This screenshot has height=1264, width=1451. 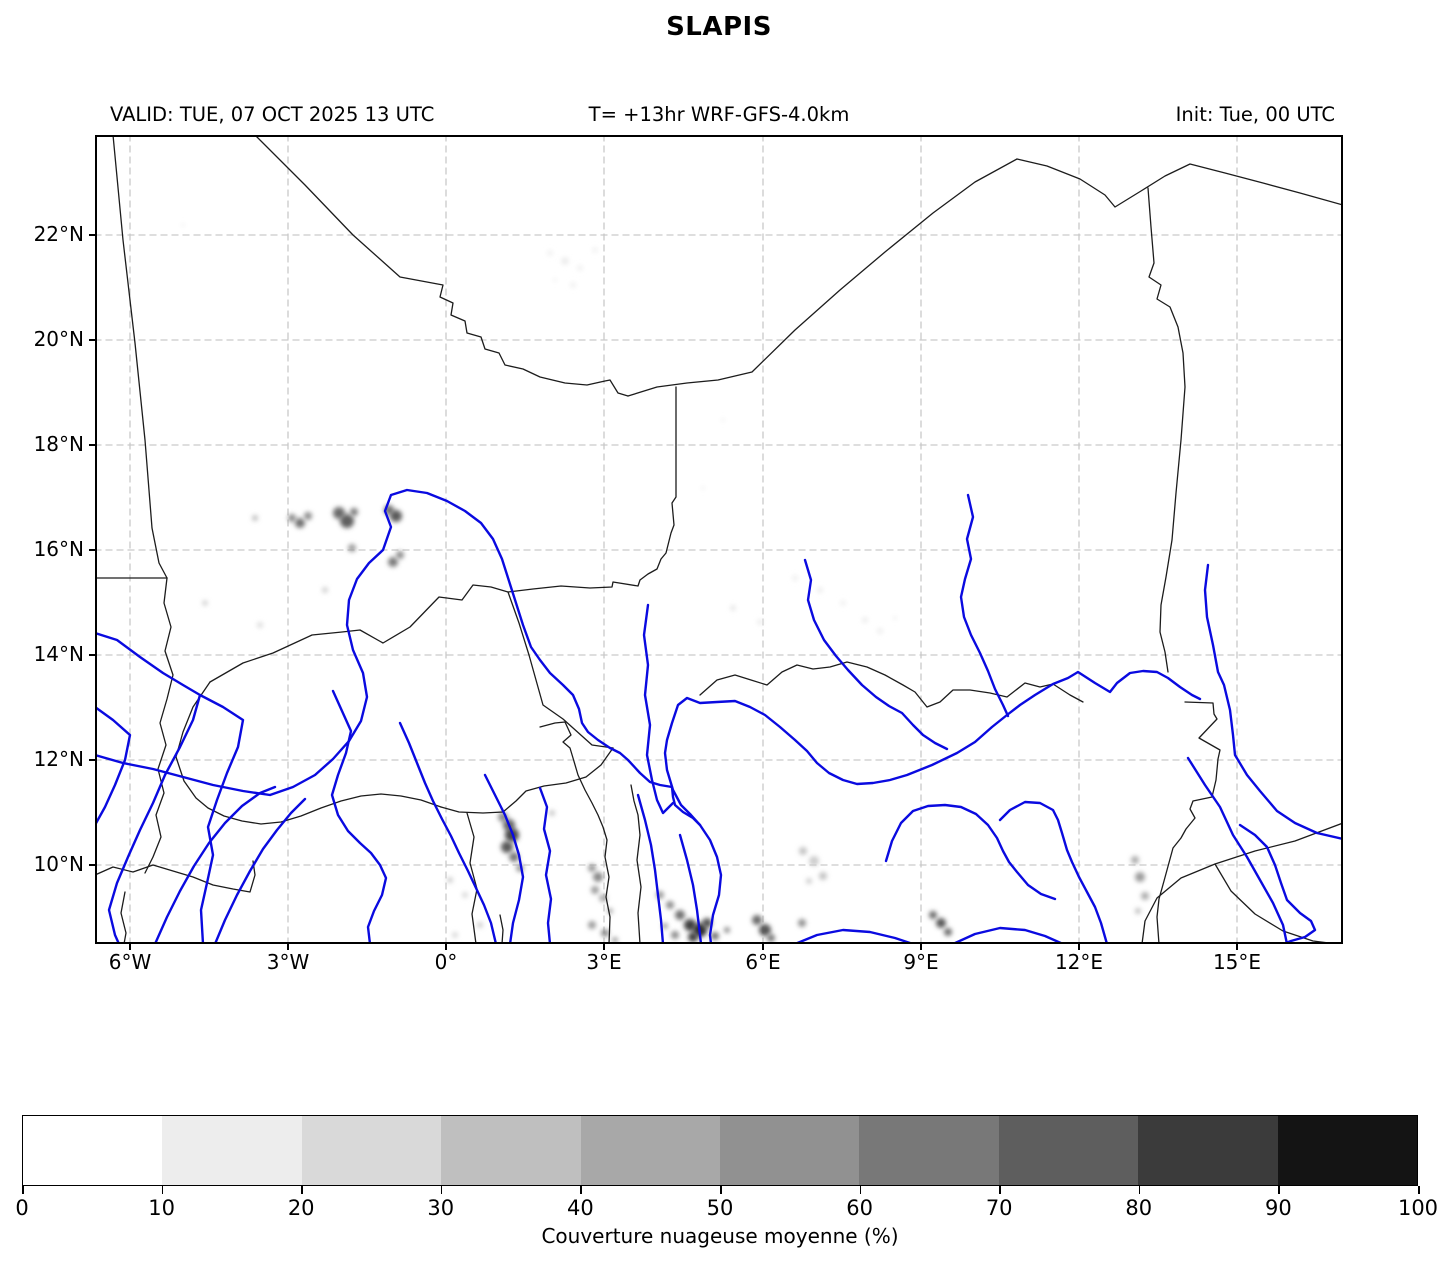 I want to click on colorbar-tick-label: 40, so click(x=580, y=1208).